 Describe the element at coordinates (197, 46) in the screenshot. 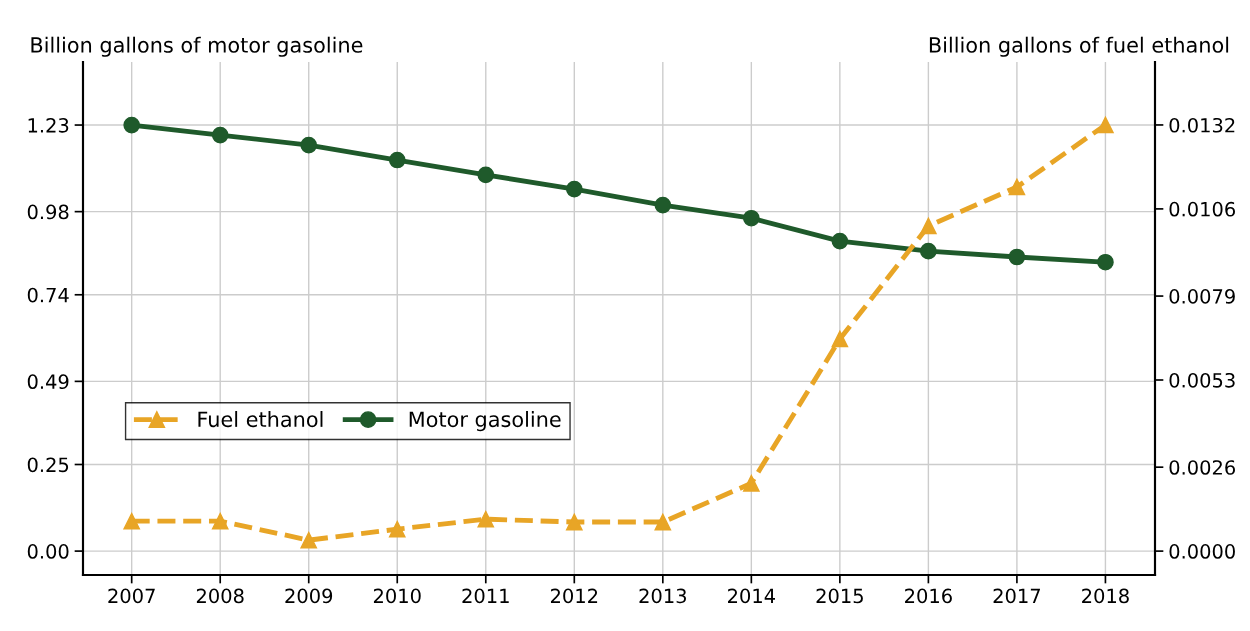

I see `y-axis-title: Billion gallons of motor gasoline` at that location.